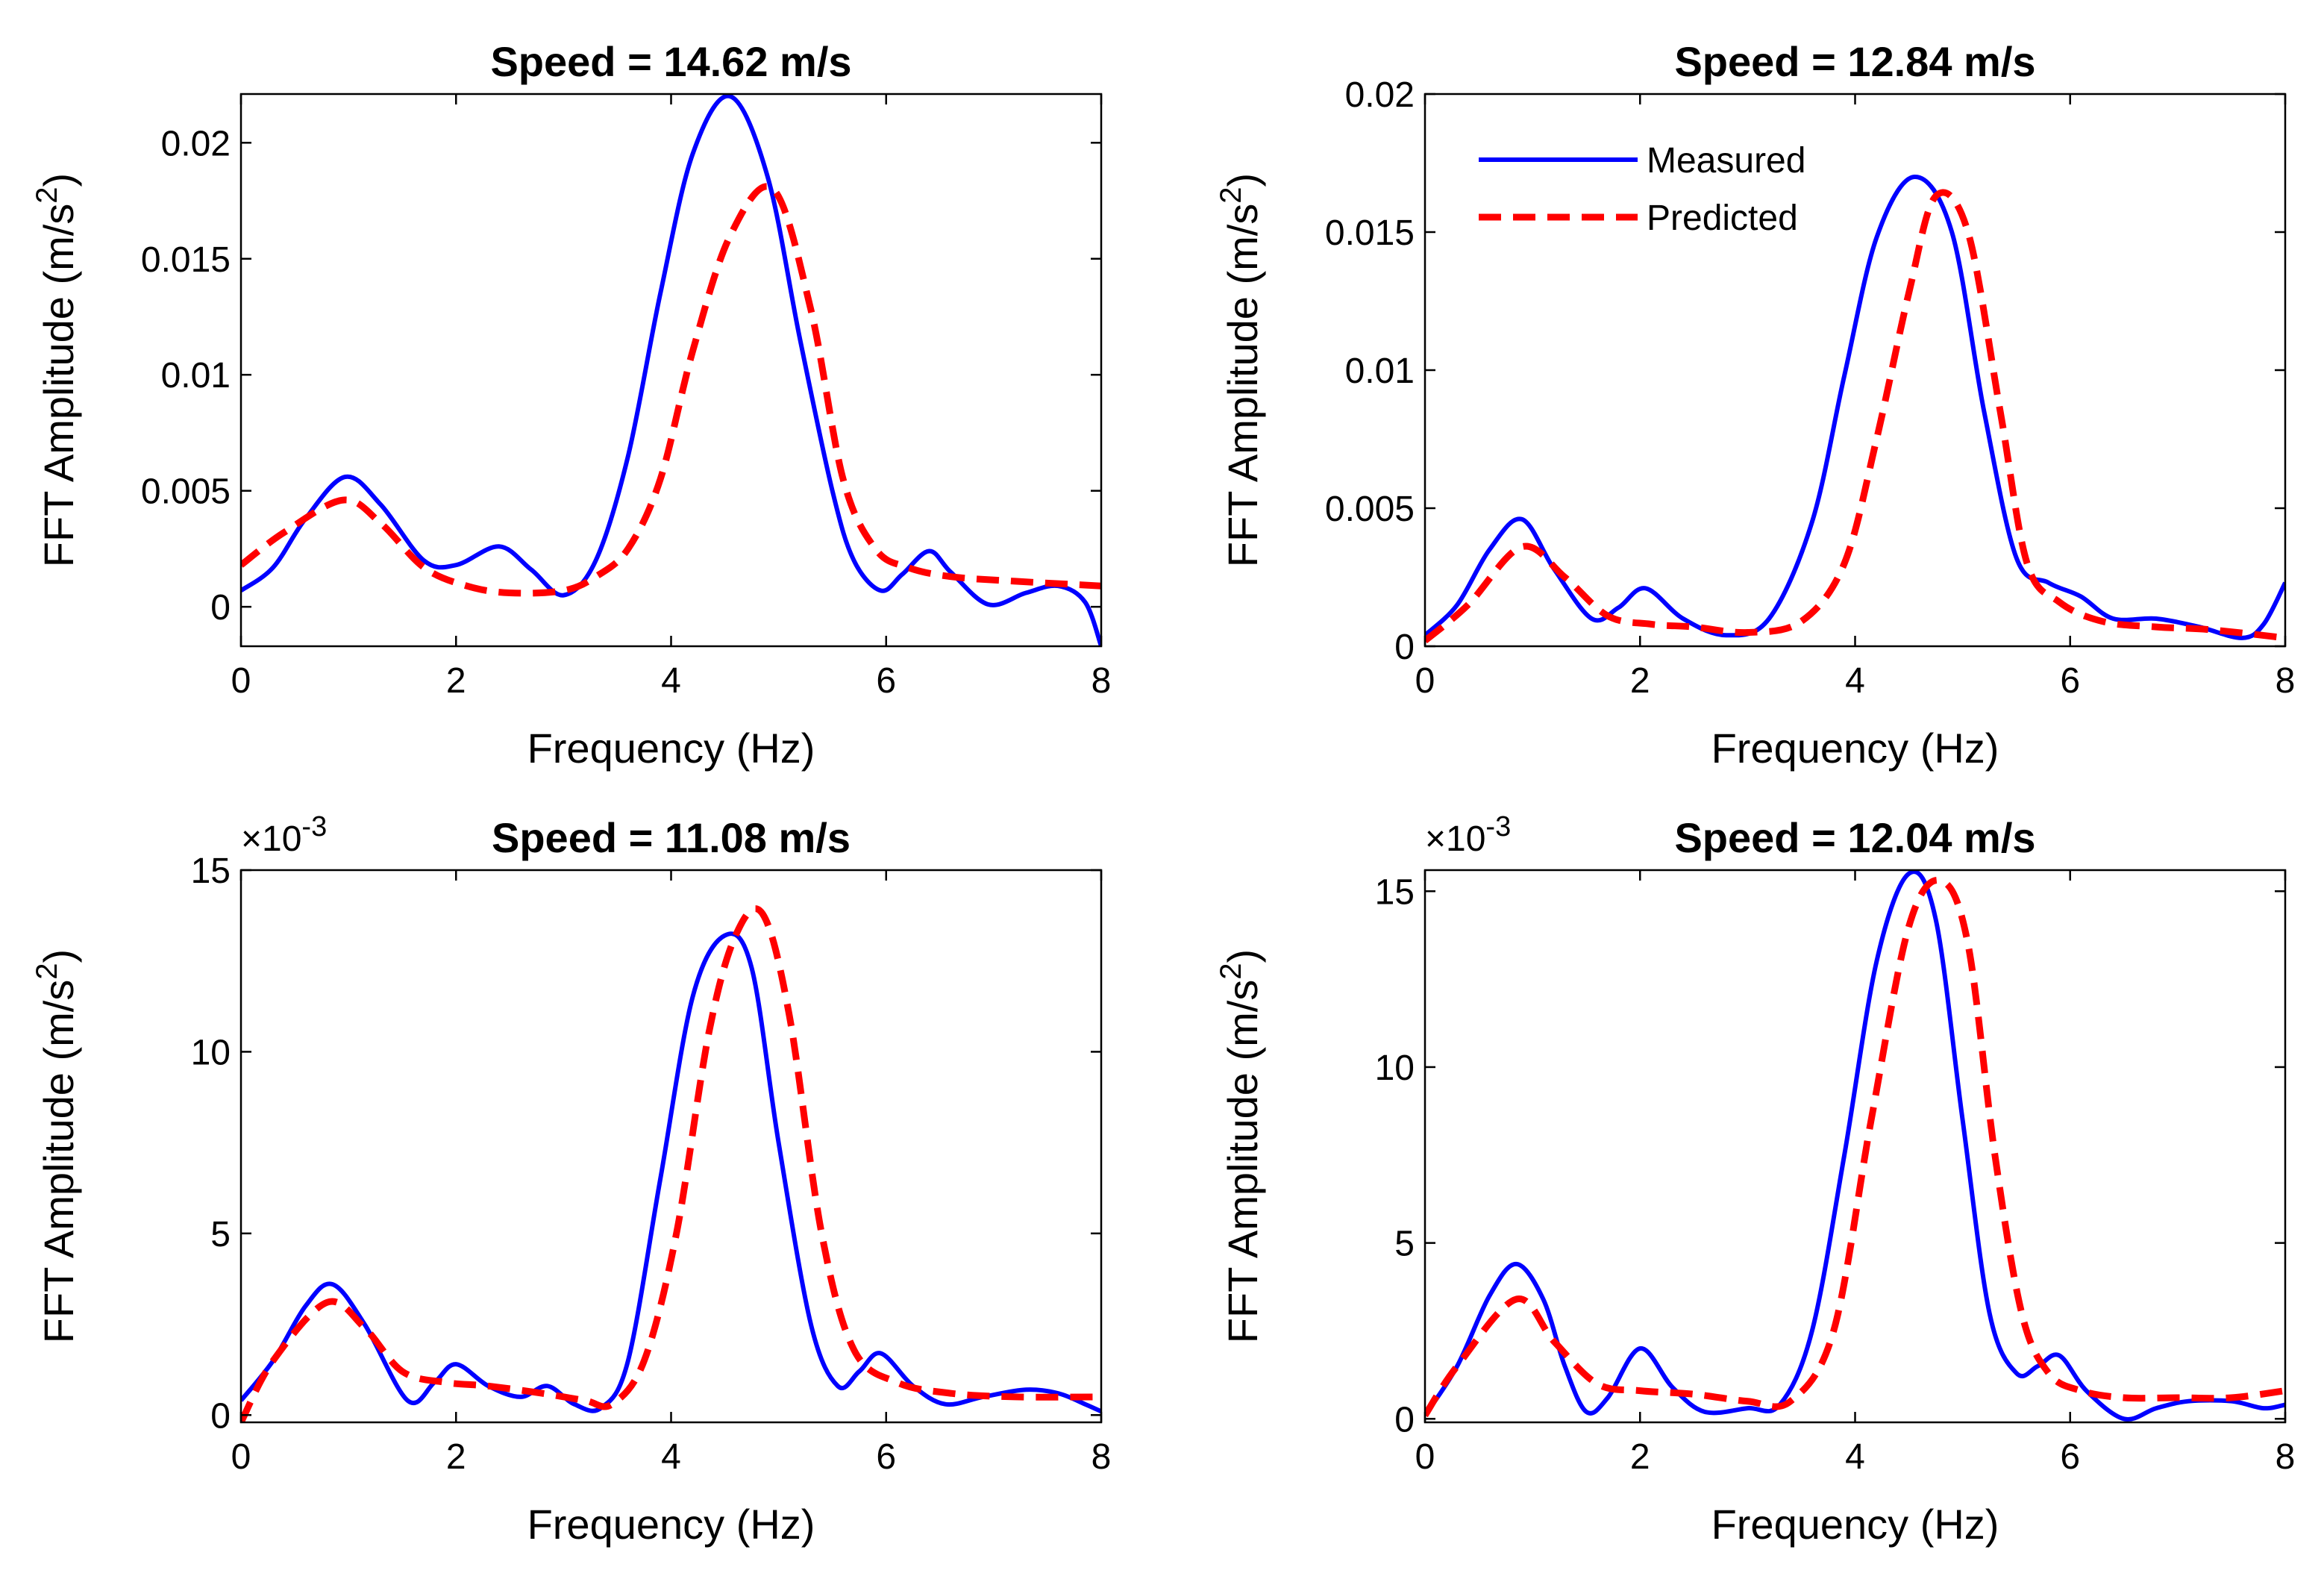 The height and width of the screenshot is (1588, 2324). I want to click on legend: Measured Predicted, so click(1642, 189).